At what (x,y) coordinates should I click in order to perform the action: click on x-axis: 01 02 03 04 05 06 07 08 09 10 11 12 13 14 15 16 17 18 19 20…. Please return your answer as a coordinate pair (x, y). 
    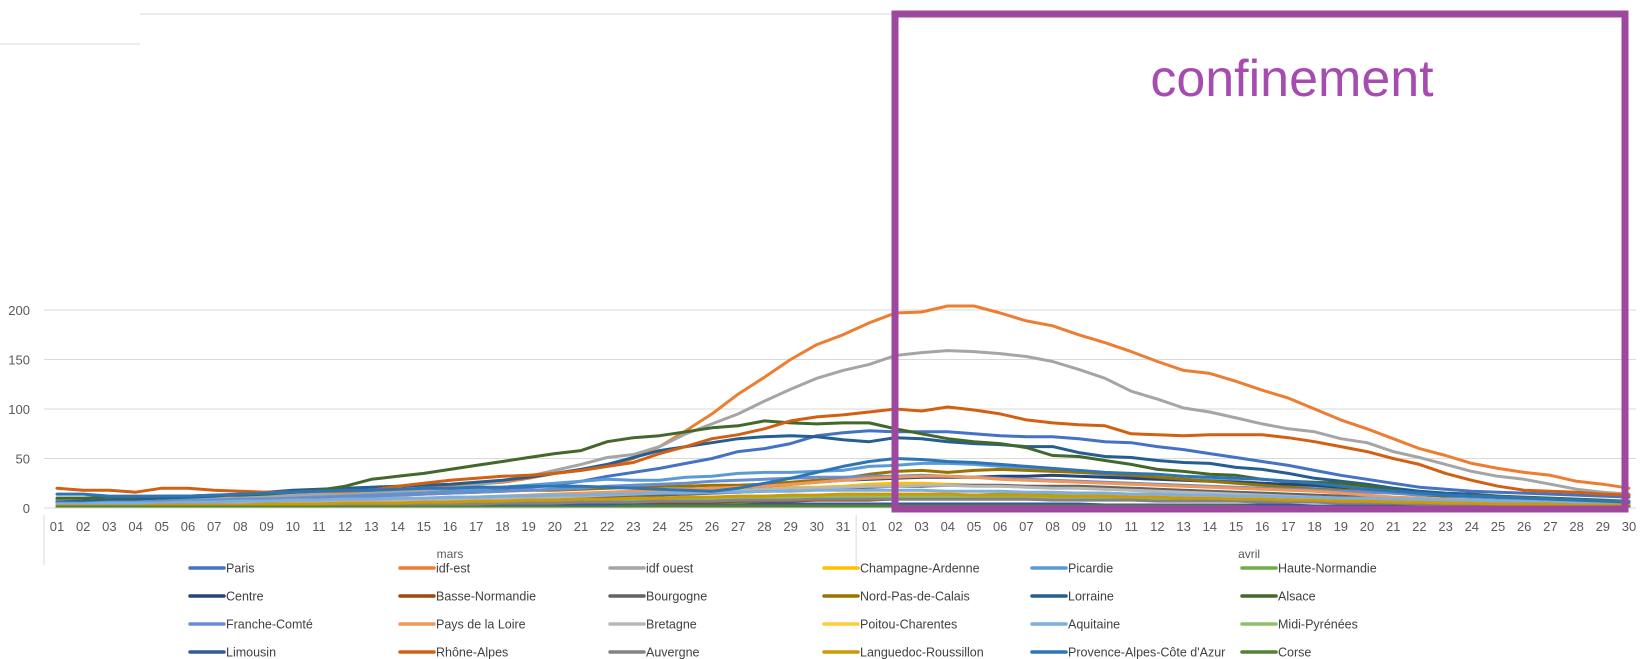
    Looking at the image, I should click on (839, 536).